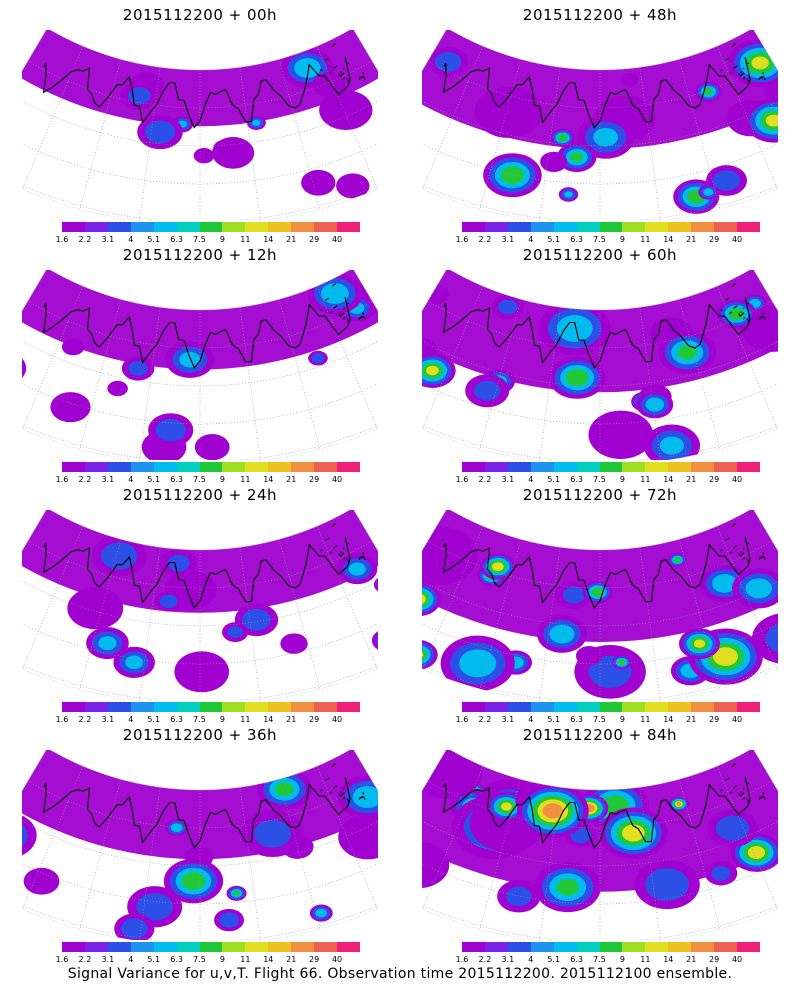  What do you see at coordinates (508, 239) in the screenshot?
I see `colorbar-label: 3.1` at bounding box center [508, 239].